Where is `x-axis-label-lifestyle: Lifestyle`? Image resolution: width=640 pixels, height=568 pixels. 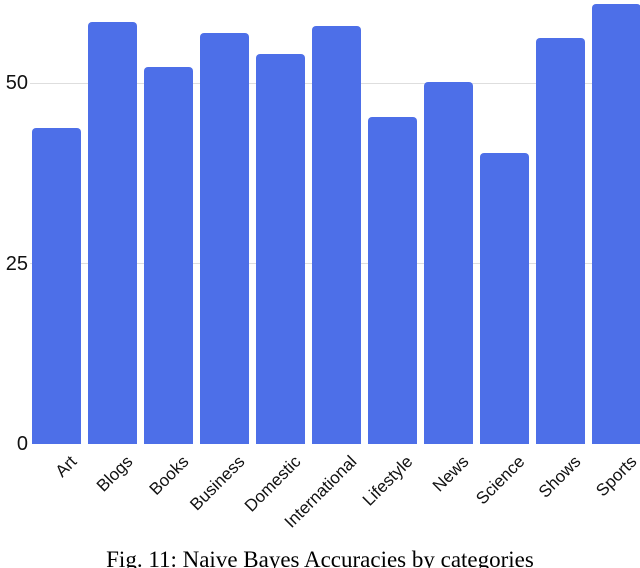
x-axis-label-lifestyle: Lifestyle is located at coordinates (387, 481).